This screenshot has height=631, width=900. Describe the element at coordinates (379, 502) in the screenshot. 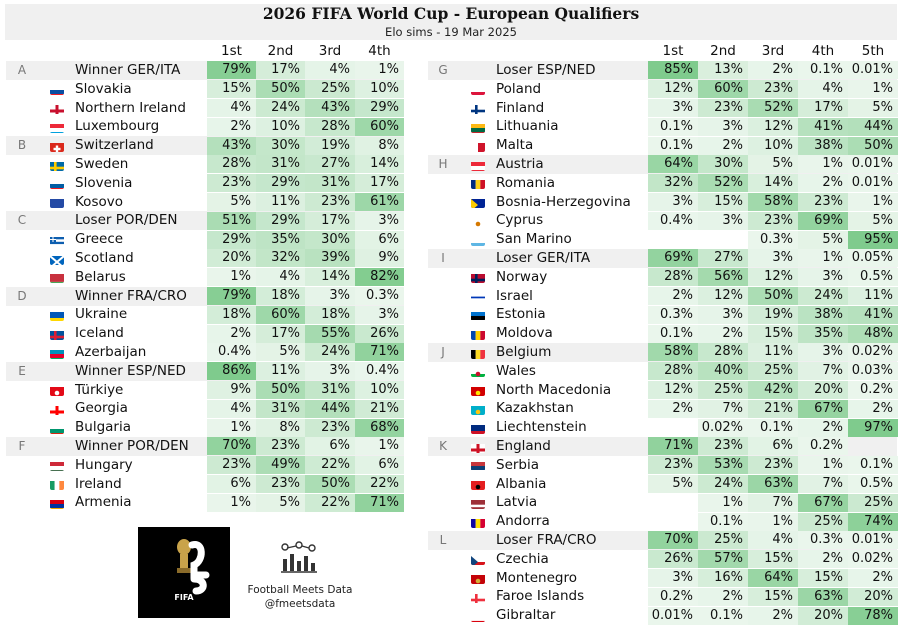

I see `probability-cell: 71%` at that location.